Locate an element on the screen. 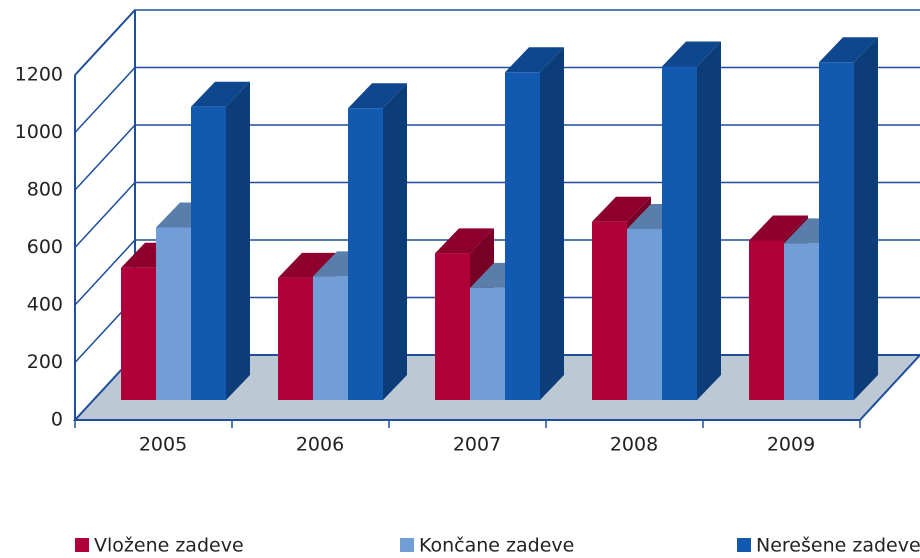 This screenshot has height=558, width=920. x-tick-label: 2009 is located at coordinates (791, 445).